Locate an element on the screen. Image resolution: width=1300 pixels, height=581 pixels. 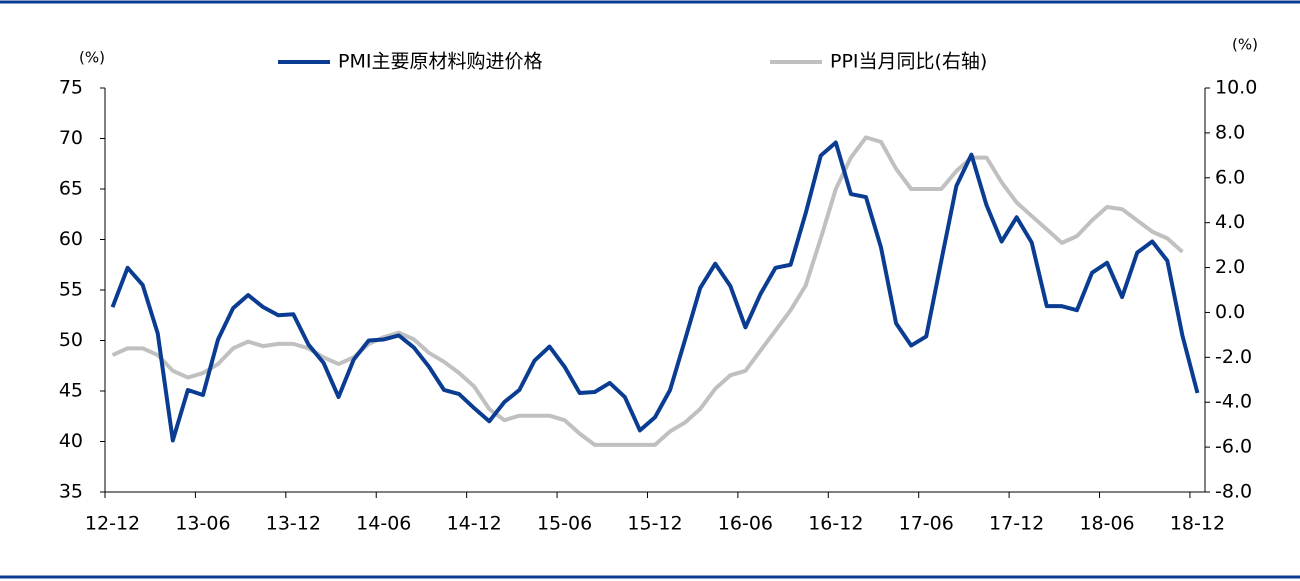
y-tick-label: 55 is located at coordinates (71, 290).